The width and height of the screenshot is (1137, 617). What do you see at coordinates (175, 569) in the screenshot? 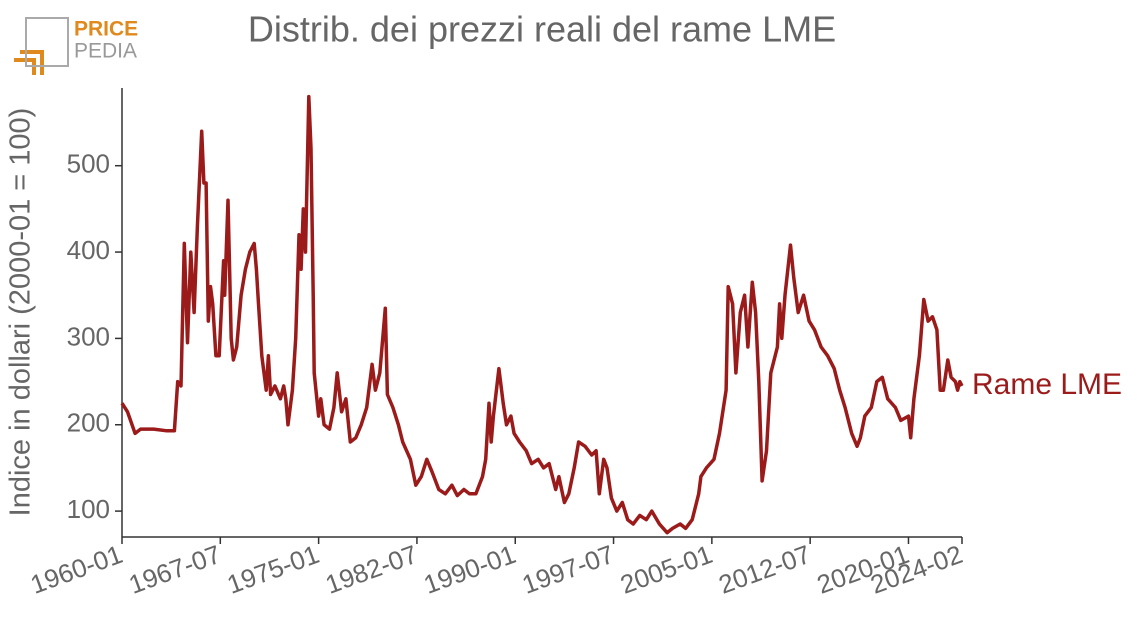
I see `x-tick-label: 1967-07` at bounding box center [175, 569].